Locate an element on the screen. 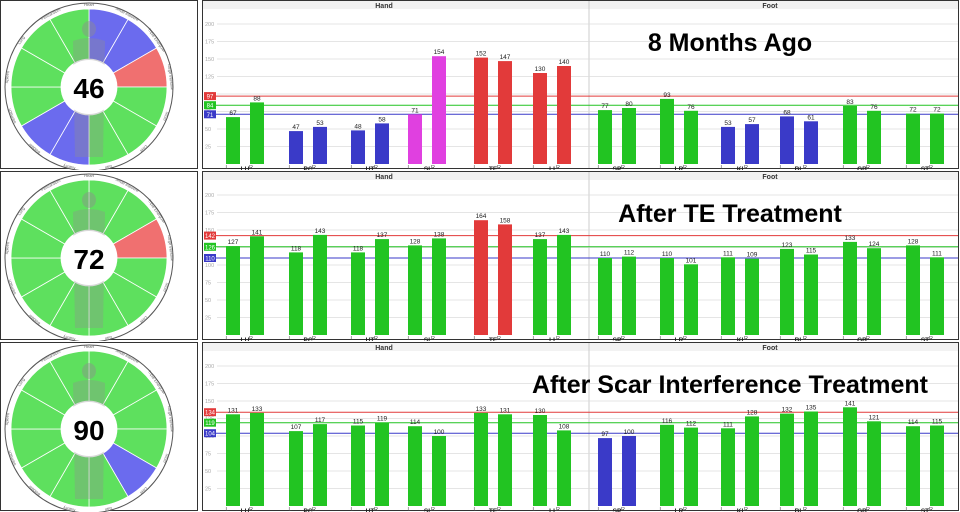 The width and height of the screenshot is (960, 512). reference-badge-green is located at coordinates (210, 246).